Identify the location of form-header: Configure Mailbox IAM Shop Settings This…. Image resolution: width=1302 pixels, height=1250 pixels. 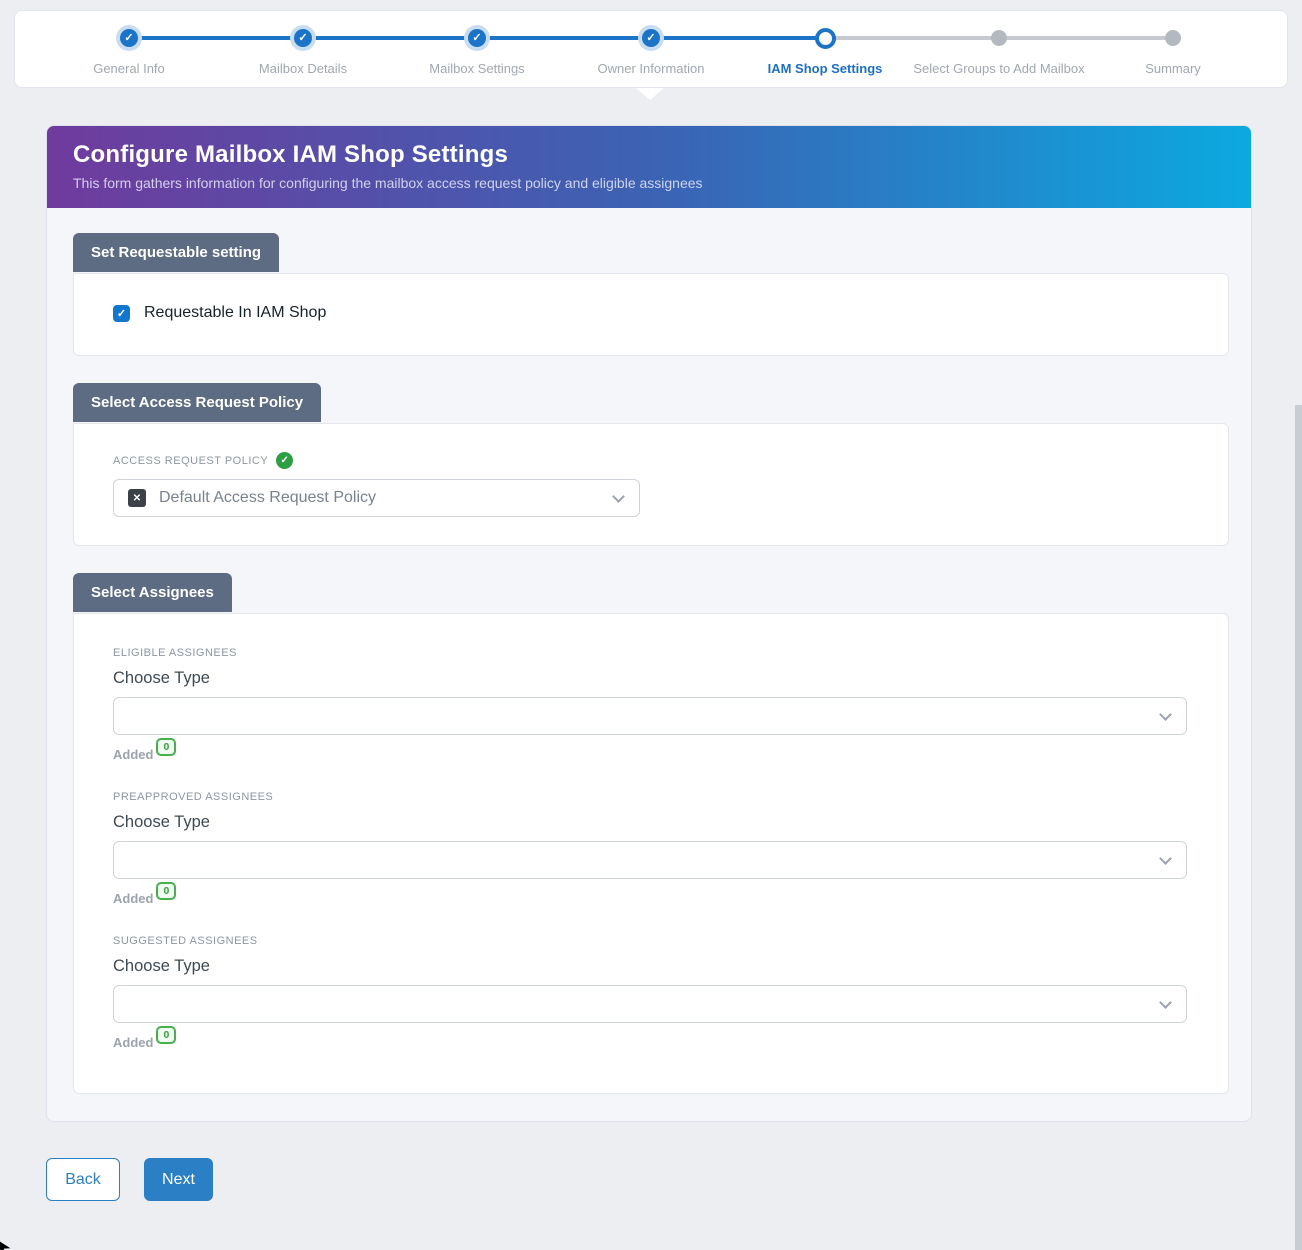
(649, 167).